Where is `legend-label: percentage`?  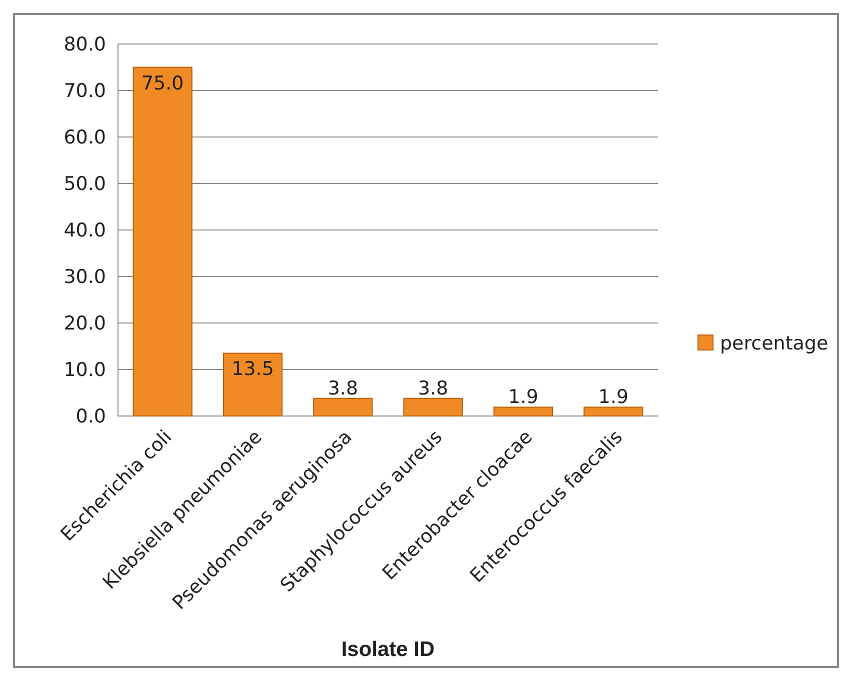
legend-label: percentage is located at coordinates (774, 343).